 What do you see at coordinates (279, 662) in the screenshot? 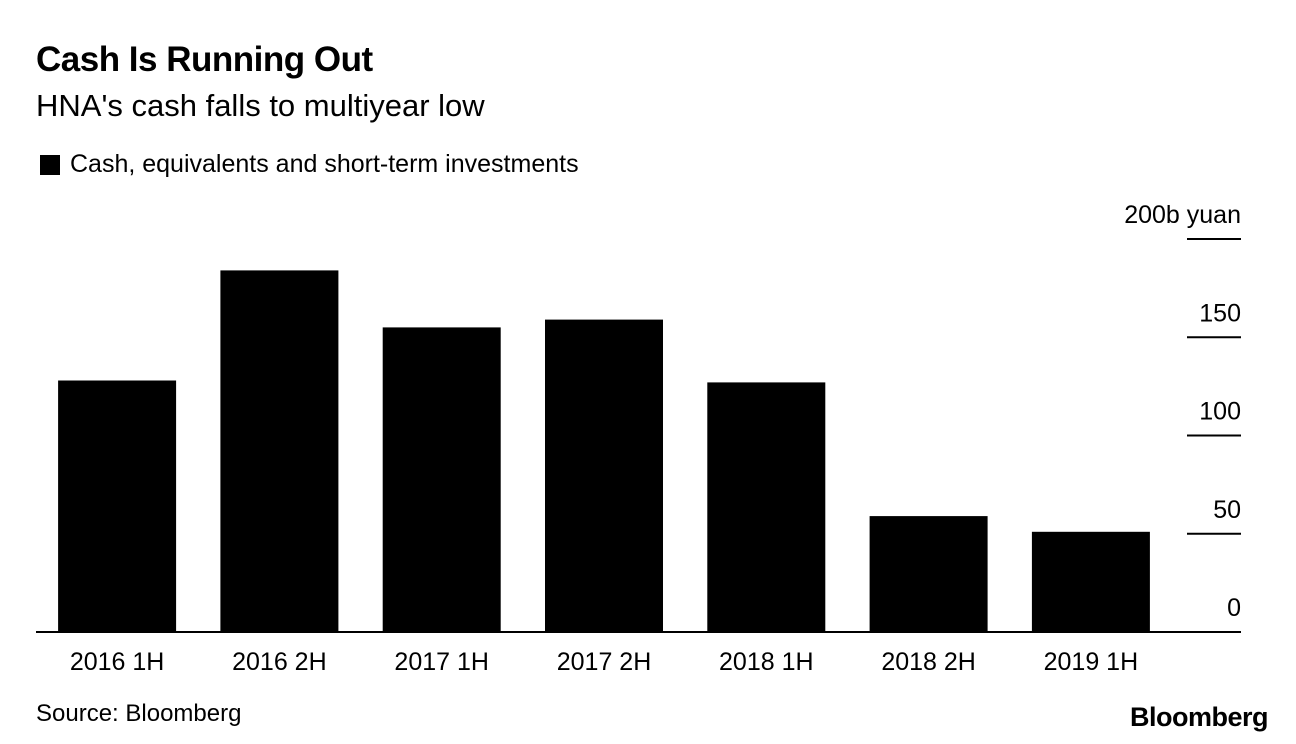
I see `x-tick-label: 2016 2H` at bounding box center [279, 662].